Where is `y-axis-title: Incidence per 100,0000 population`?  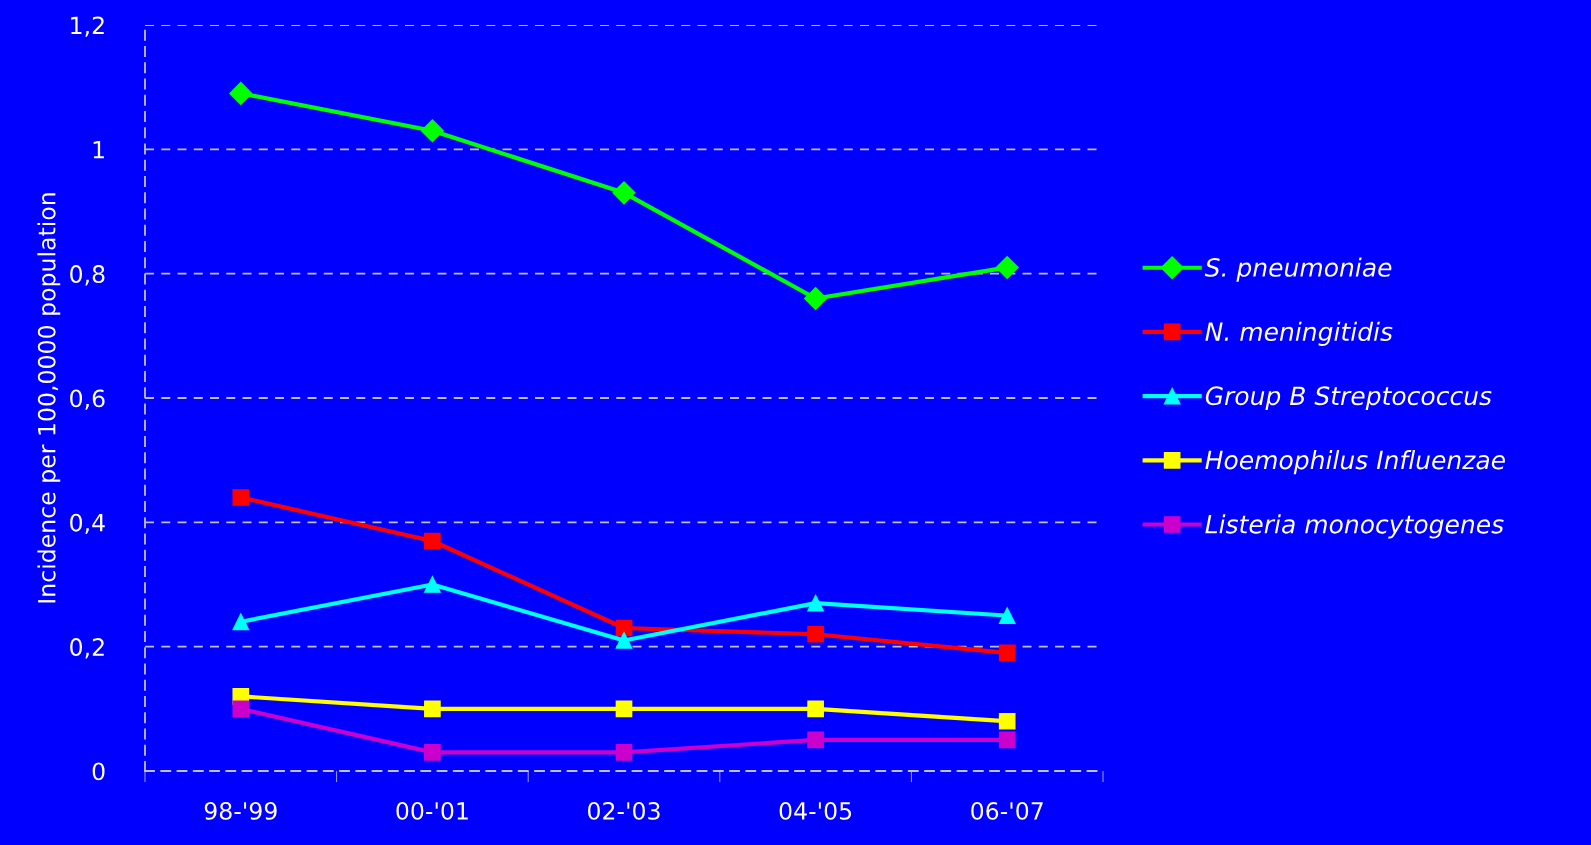 y-axis-title: Incidence per 100,0000 population is located at coordinates (49, 398).